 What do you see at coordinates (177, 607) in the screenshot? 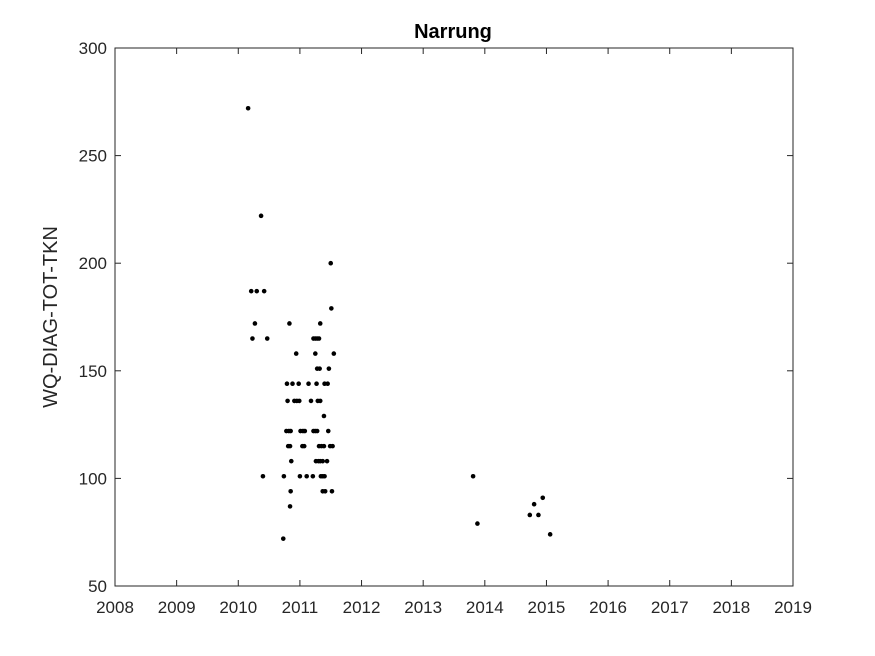
I see `x-tick-label: 2009` at bounding box center [177, 607].